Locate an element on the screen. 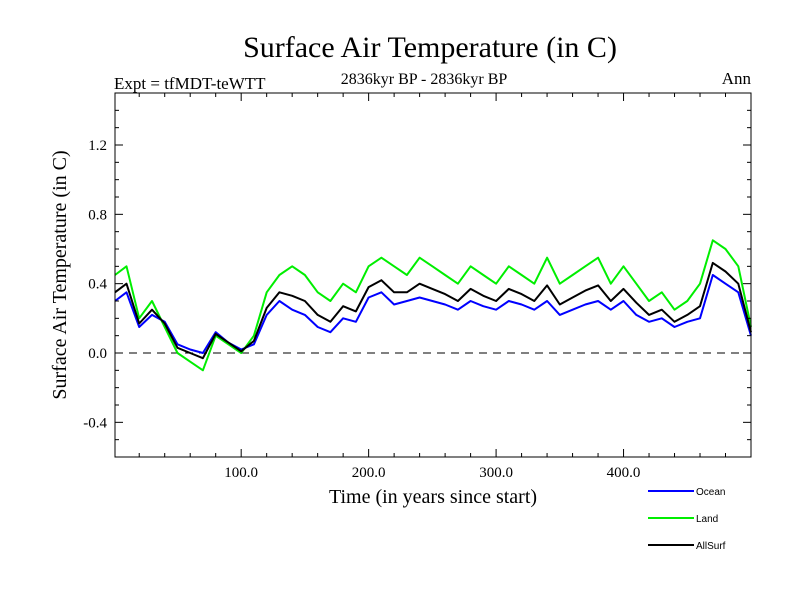  legend-label-ocean: Ocean is located at coordinates (710, 492).